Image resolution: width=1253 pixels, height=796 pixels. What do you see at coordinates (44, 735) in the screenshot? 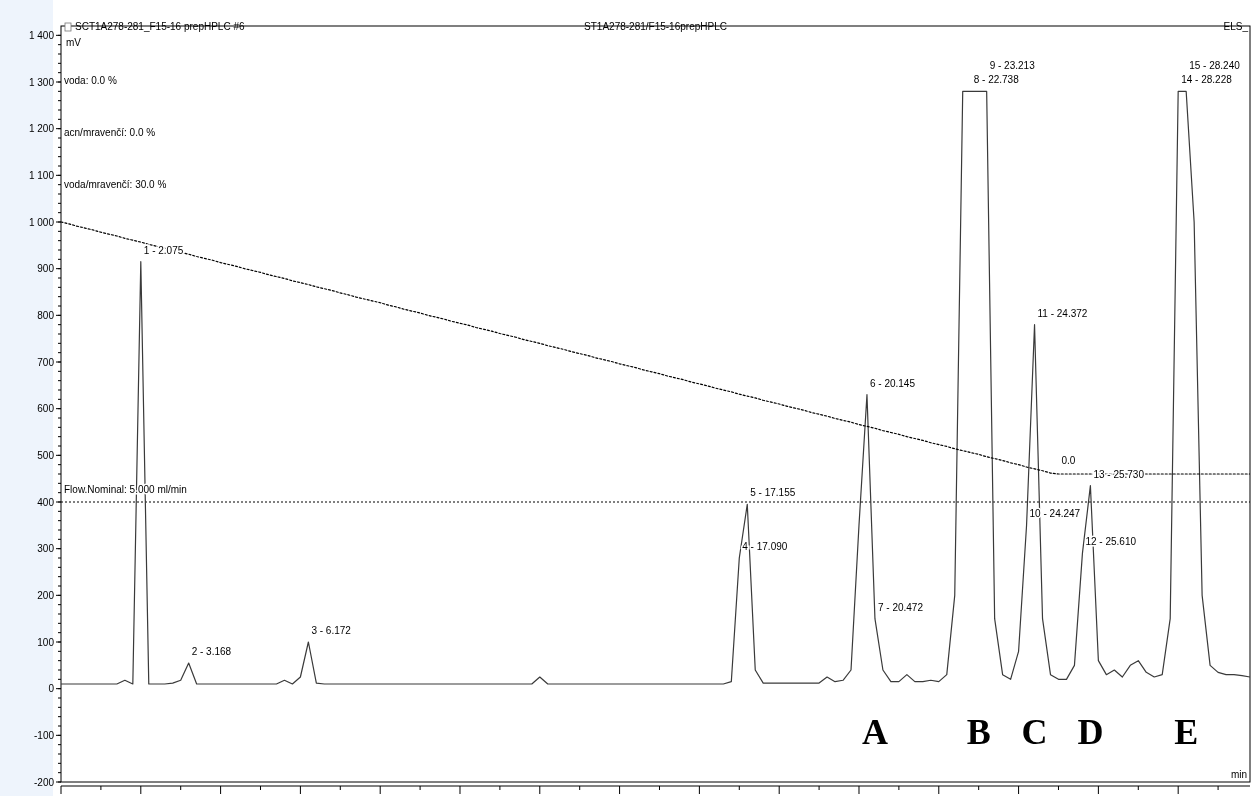
I see `y-tick-label: -100` at bounding box center [44, 735].